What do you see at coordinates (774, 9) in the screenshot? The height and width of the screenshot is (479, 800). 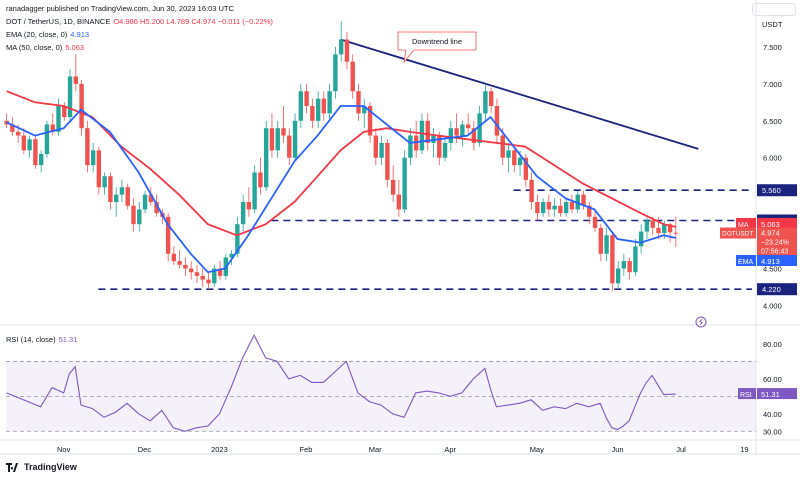 I see `header-toolbar-icon` at bounding box center [774, 9].